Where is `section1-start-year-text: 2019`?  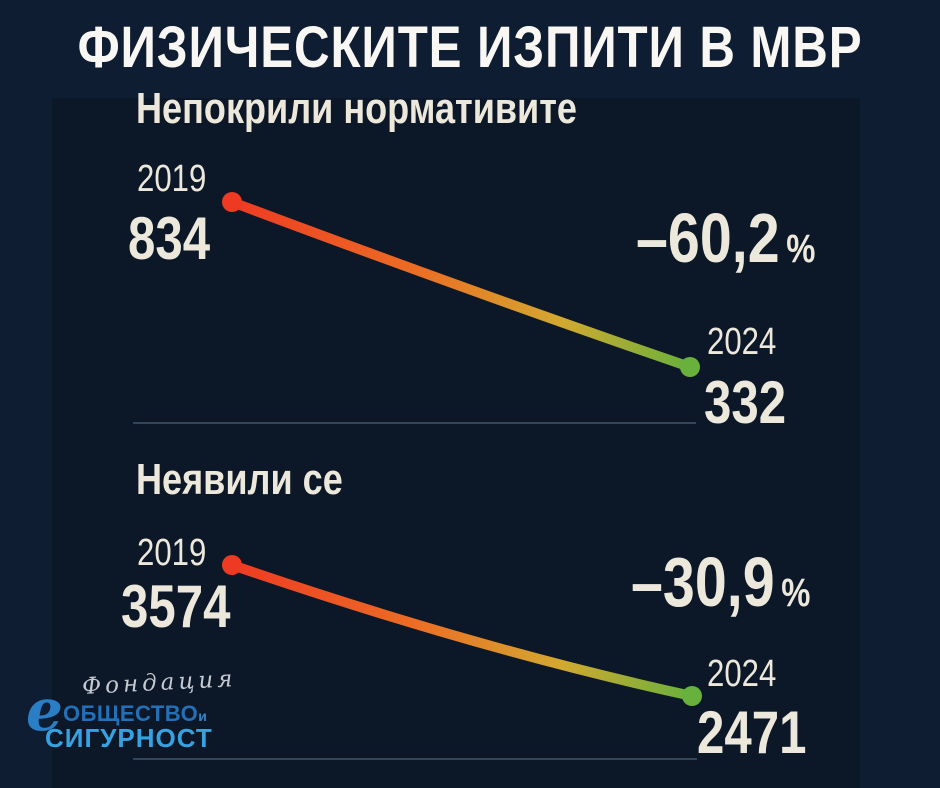
section1-start-year-text: 2019 is located at coordinates (172, 179).